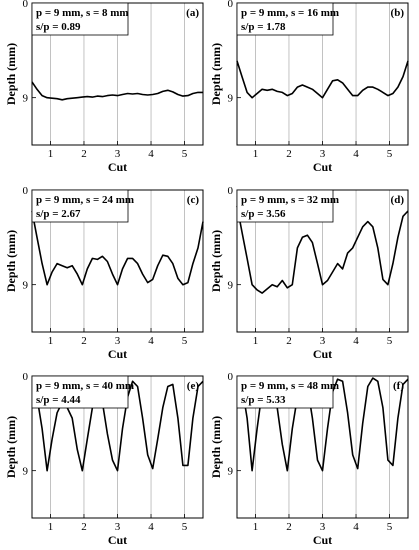 This screenshot has width=419, height=550. What do you see at coordinates (193, 200) in the screenshot?
I see `panel-label: (c)` at bounding box center [193, 200].